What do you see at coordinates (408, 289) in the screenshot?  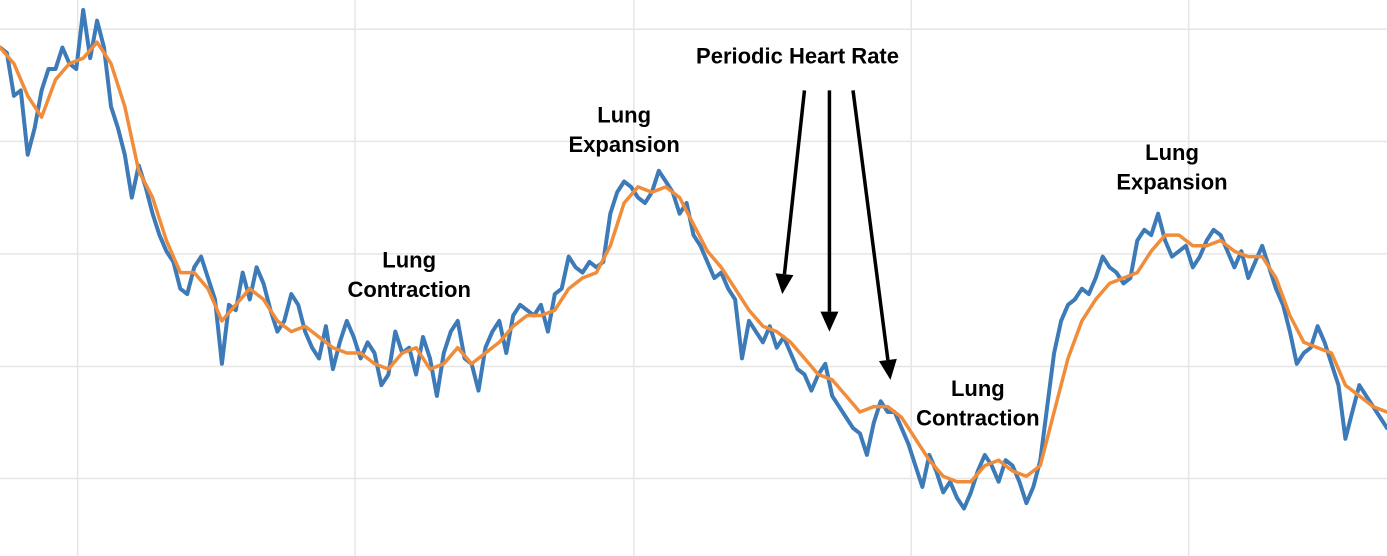 I see `annotation-label-4: Contraction` at bounding box center [408, 289].